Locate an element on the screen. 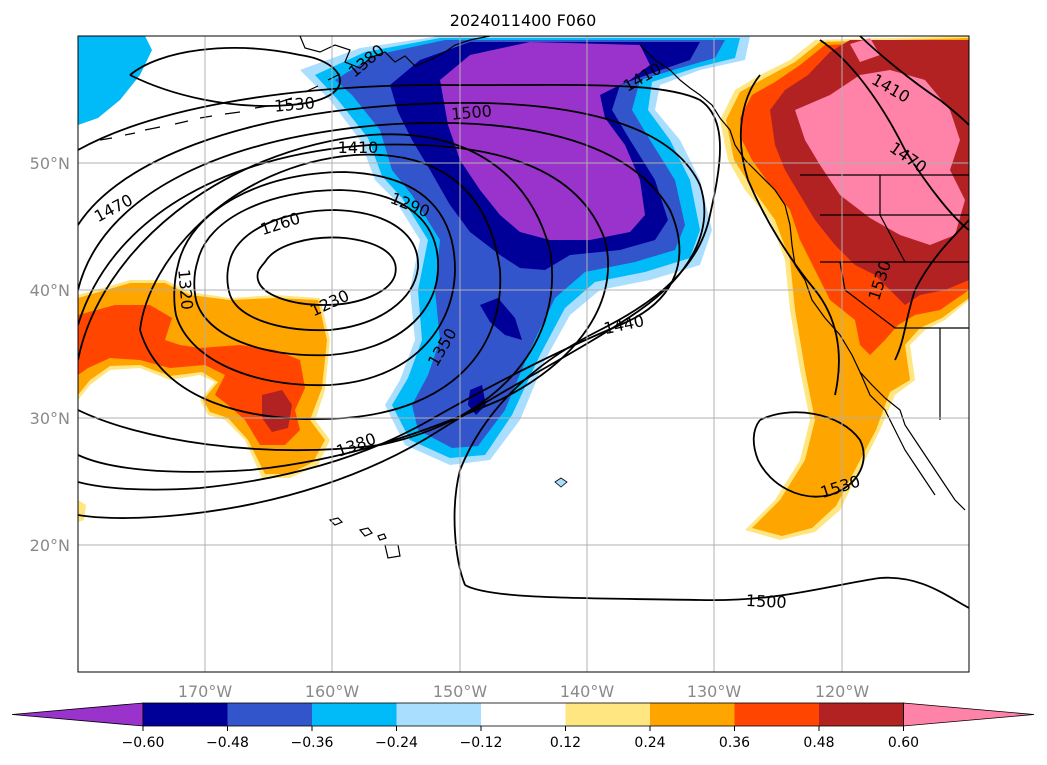 The image size is (1047, 765). lon-label: 140°W is located at coordinates (587, 691).